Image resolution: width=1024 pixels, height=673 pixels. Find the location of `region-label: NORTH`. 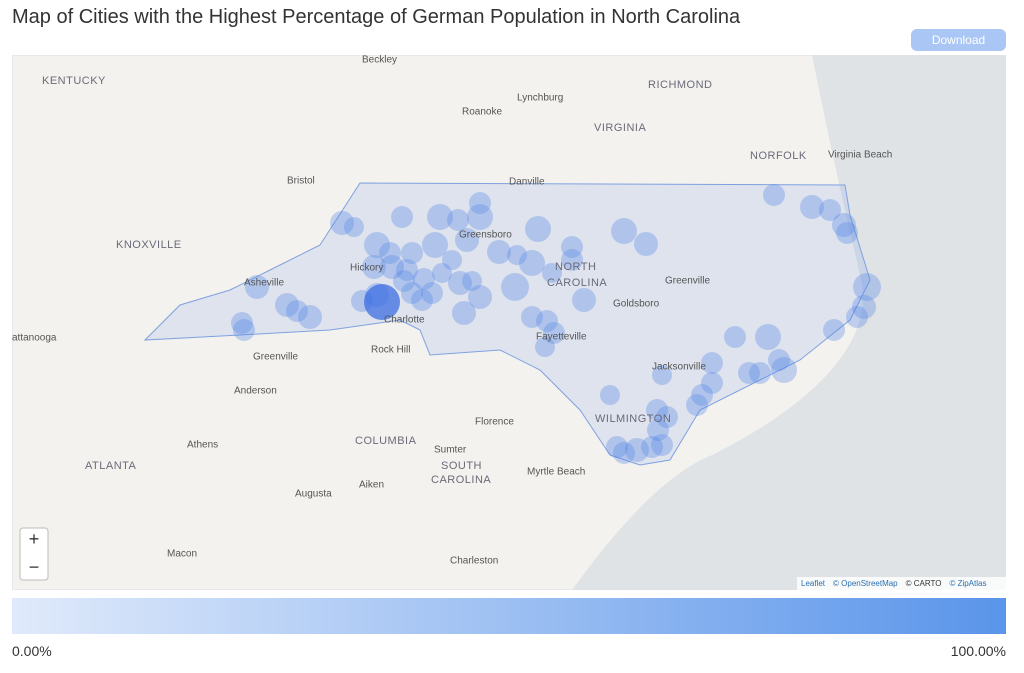

region-label: NORTH is located at coordinates (575, 267).